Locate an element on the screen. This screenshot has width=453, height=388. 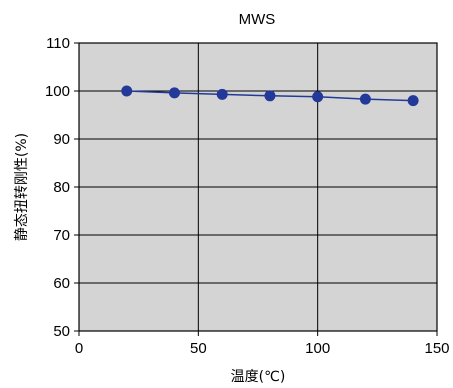
y-tick-label: 100 is located at coordinates (57, 91).